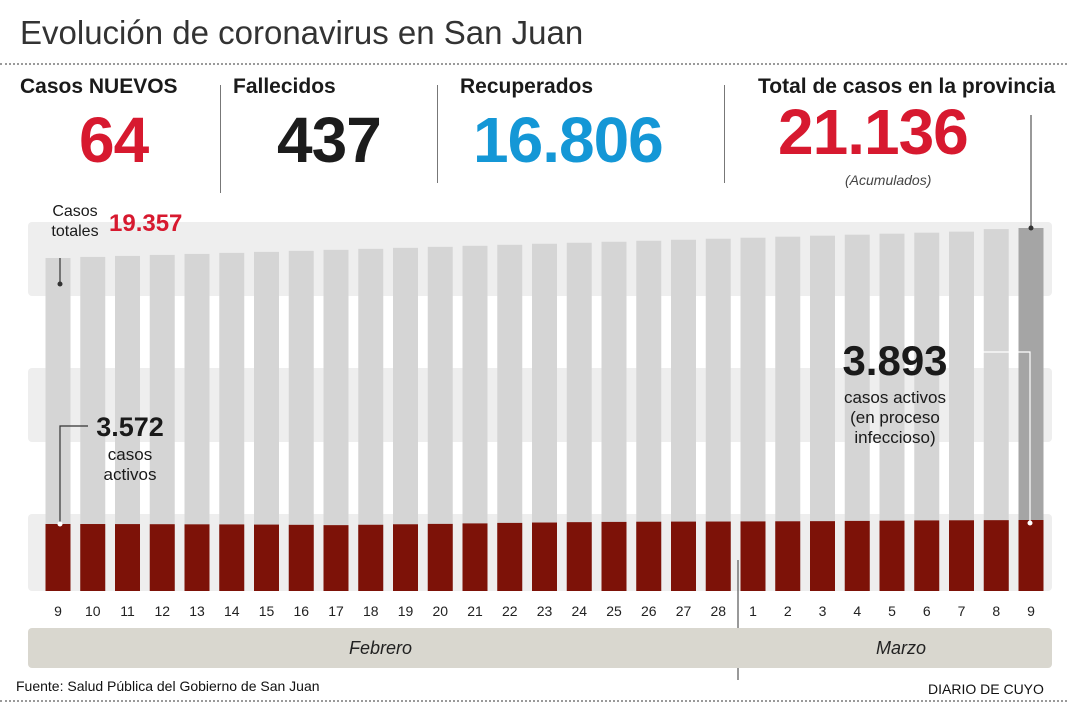 The image size is (1067, 709). Describe the element at coordinates (75, 211) in the screenshot. I see `totals-label-line: Casos` at that location.